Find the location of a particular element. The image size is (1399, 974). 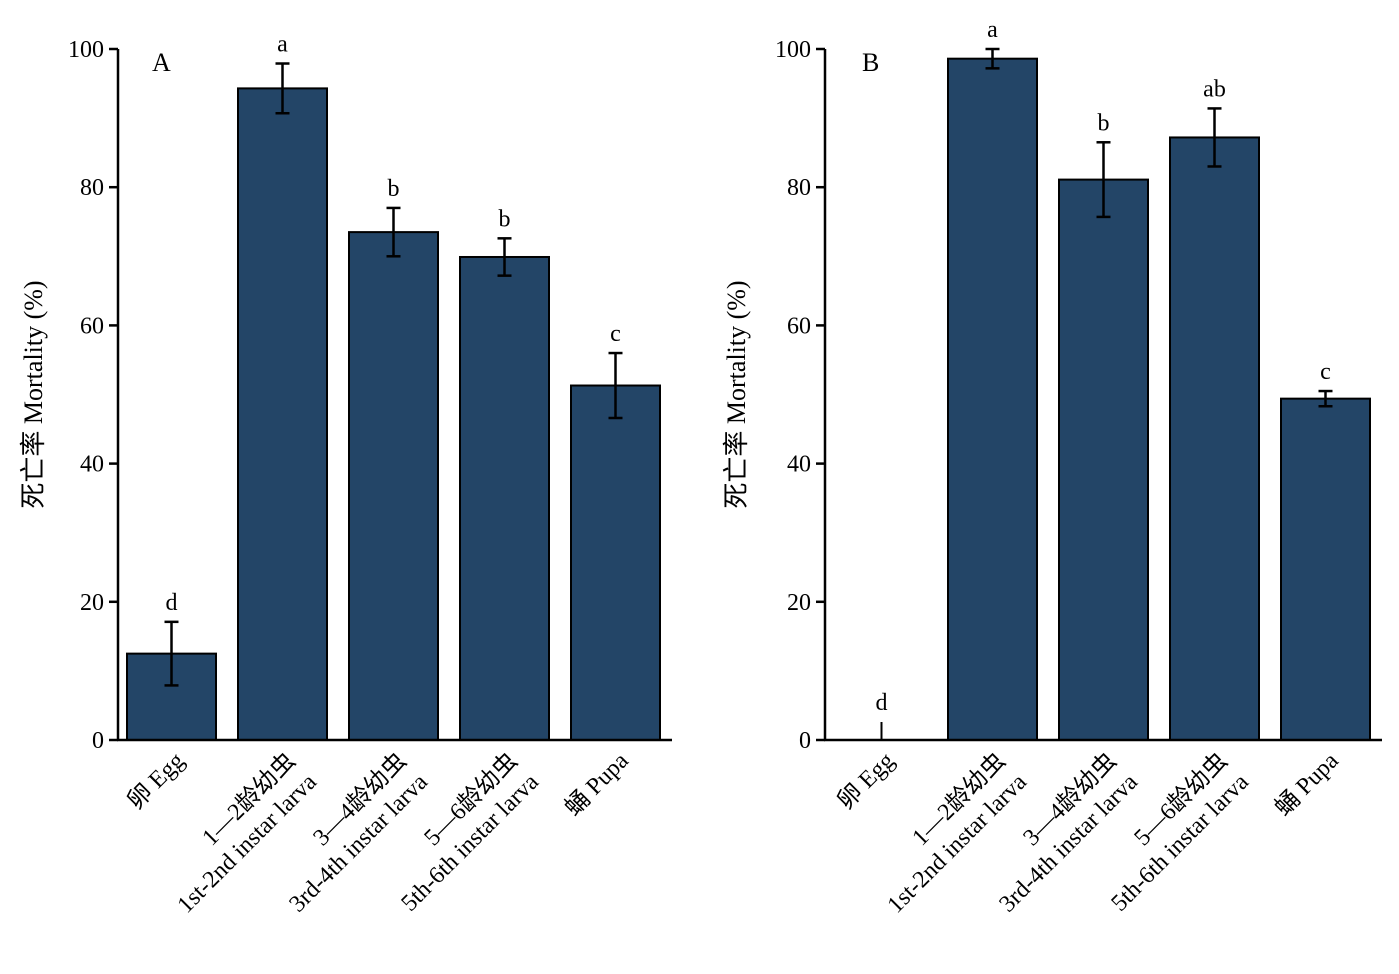

significance-label-3: b is located at coordinates (505, 219).